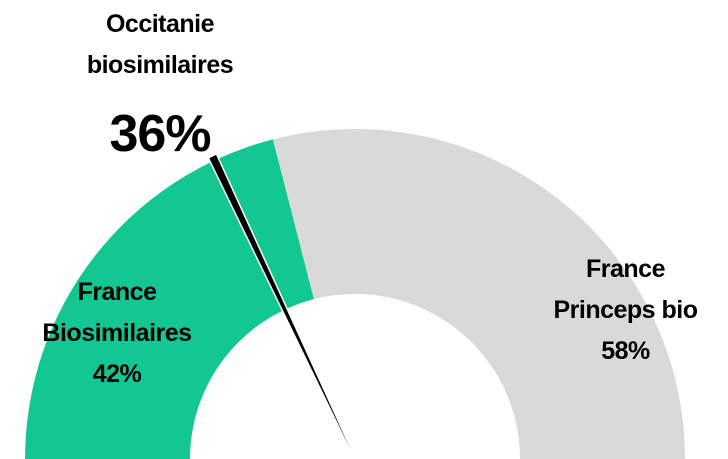 This screenshot has height=459, width=728. What do you see at coordinates (625, 351) in the screenshot?
I see `value-label: 58%` at bounding box center [625, 351].